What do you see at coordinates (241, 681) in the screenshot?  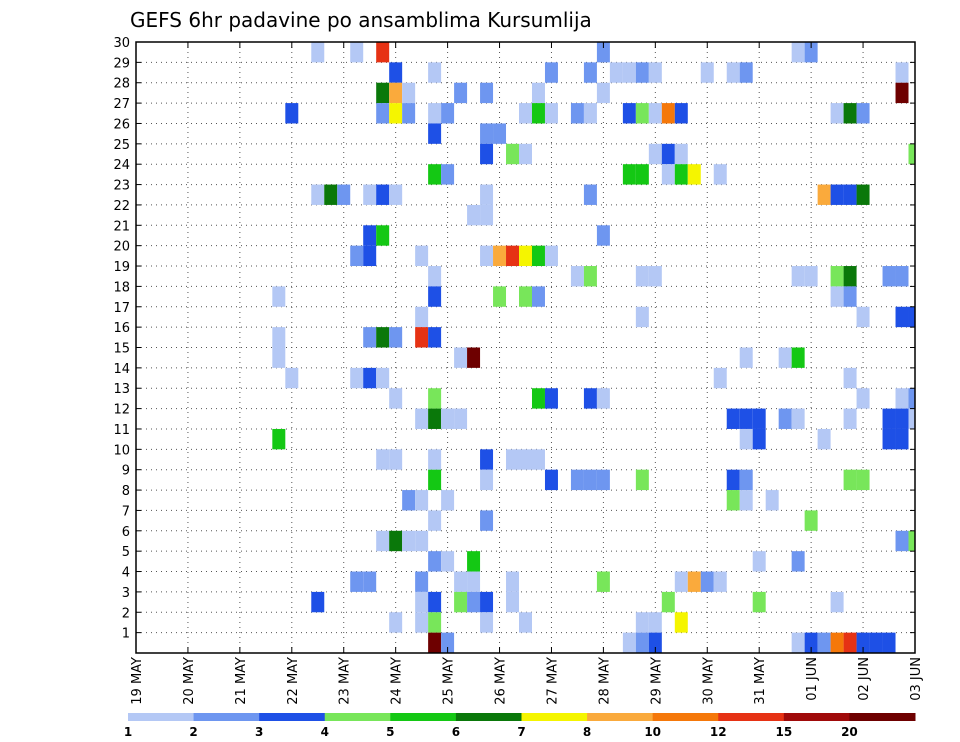 I see `x-tick-label: 21 MAY` at bounding box center [241, 681].